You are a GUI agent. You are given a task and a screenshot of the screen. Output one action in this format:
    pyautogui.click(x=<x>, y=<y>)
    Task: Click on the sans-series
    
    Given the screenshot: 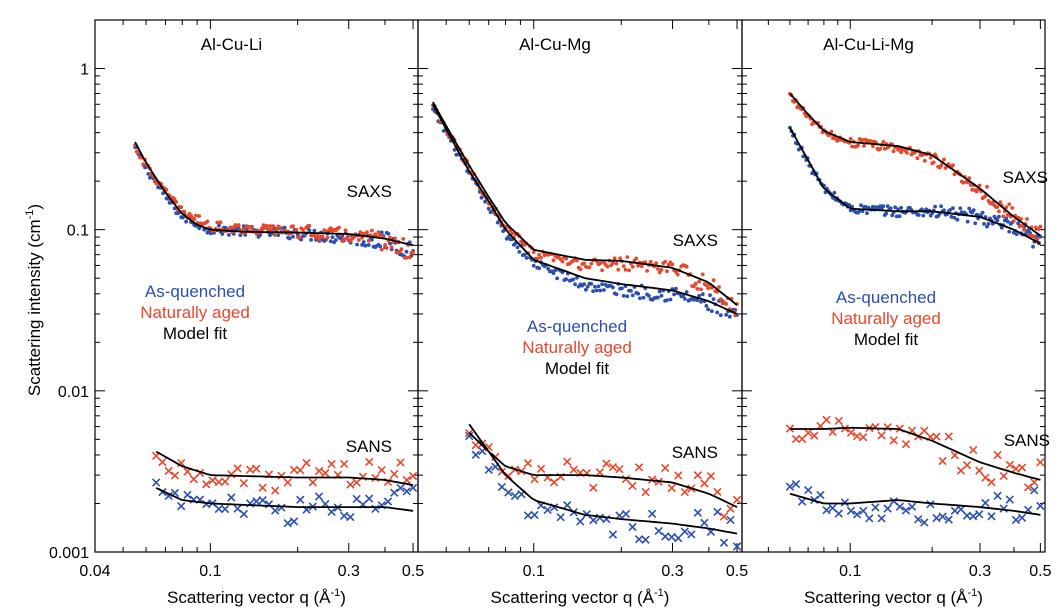 What is the action you would take?
    pyautogui.click(x=915, y=453)
    